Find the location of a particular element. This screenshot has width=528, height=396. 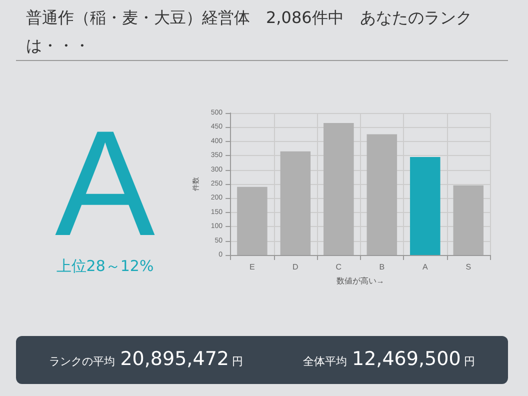

chart-title: 普通作（稲・麦・大豆）経営体 2,086件中 あなたのランクは・・・ is located at coordinates (249, 32).